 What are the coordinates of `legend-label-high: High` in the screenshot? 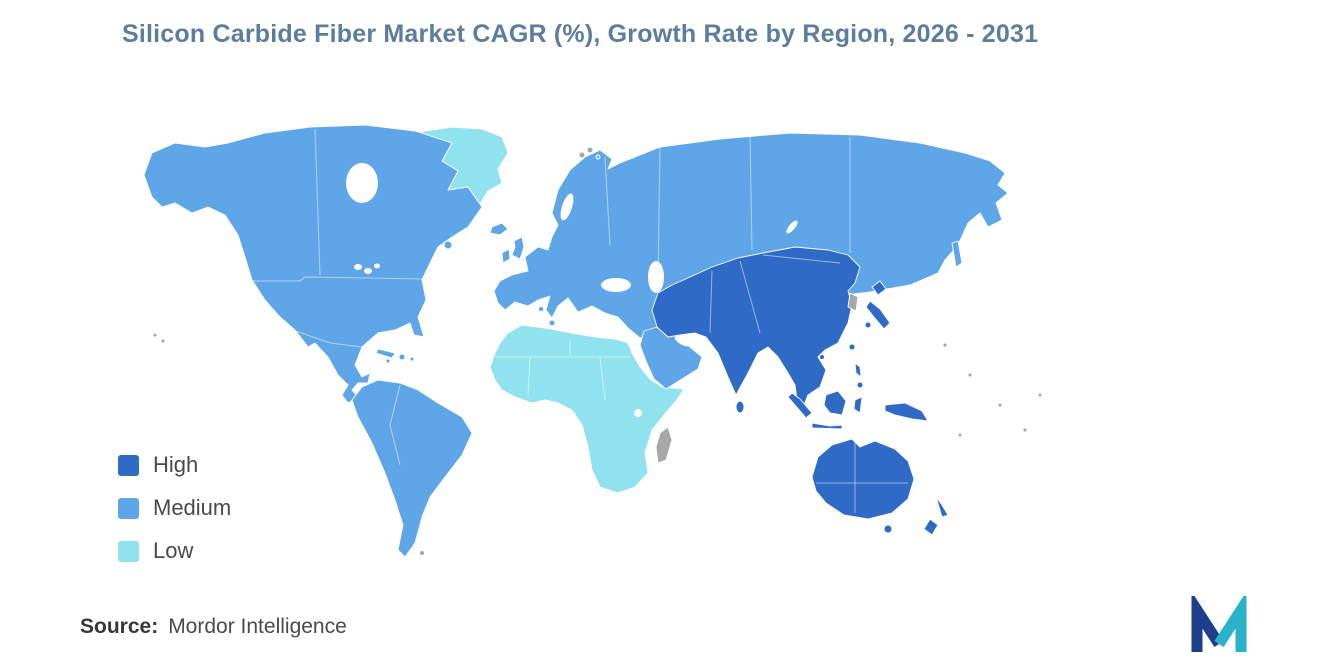 It's located at (176, 464).